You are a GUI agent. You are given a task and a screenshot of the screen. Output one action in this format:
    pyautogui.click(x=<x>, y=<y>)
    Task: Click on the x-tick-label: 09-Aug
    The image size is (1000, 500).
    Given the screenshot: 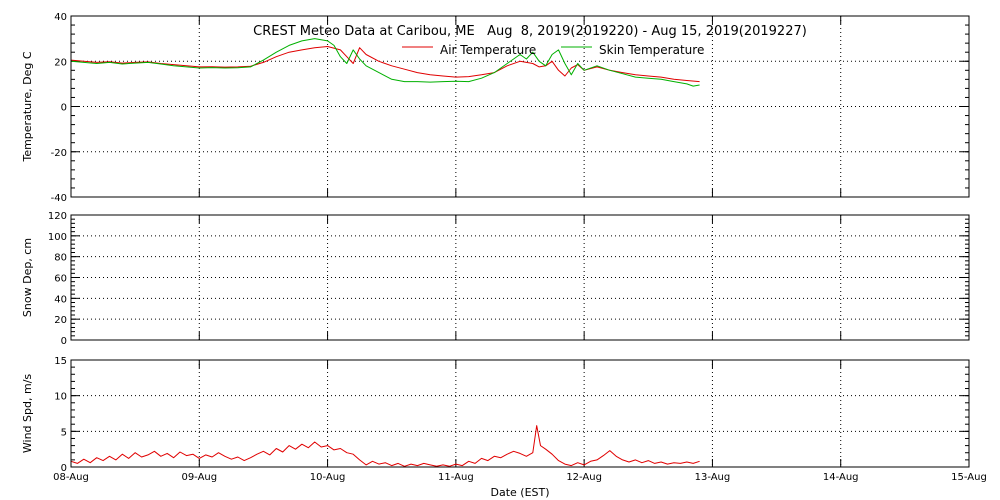 What is the action you would take?
    pyautogui.click(x=199, y=477)
    